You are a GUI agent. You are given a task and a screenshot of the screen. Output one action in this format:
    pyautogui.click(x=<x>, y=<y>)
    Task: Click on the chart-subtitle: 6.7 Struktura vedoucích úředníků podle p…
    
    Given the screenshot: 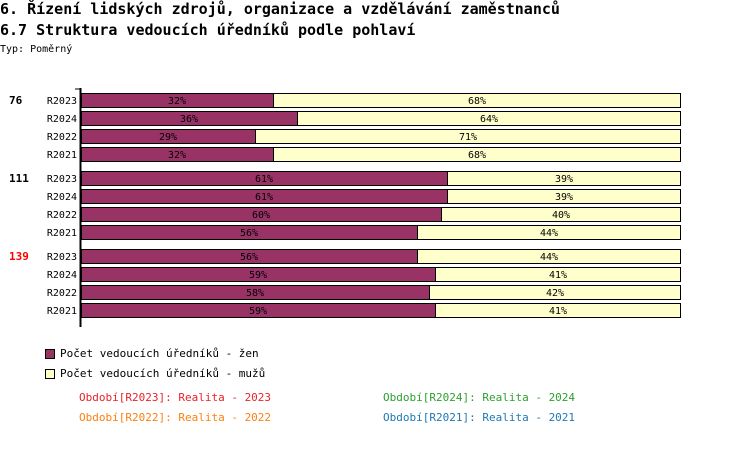 What is the action you would take?
    pyautogui.click(x=208, y=30)
    